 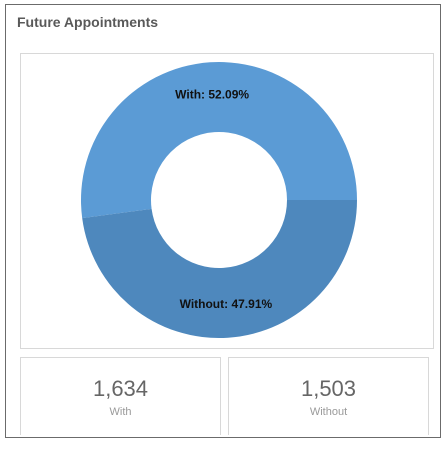 I want to click on slice-label-with: With: 52.09%, so click(x=212, y=94).